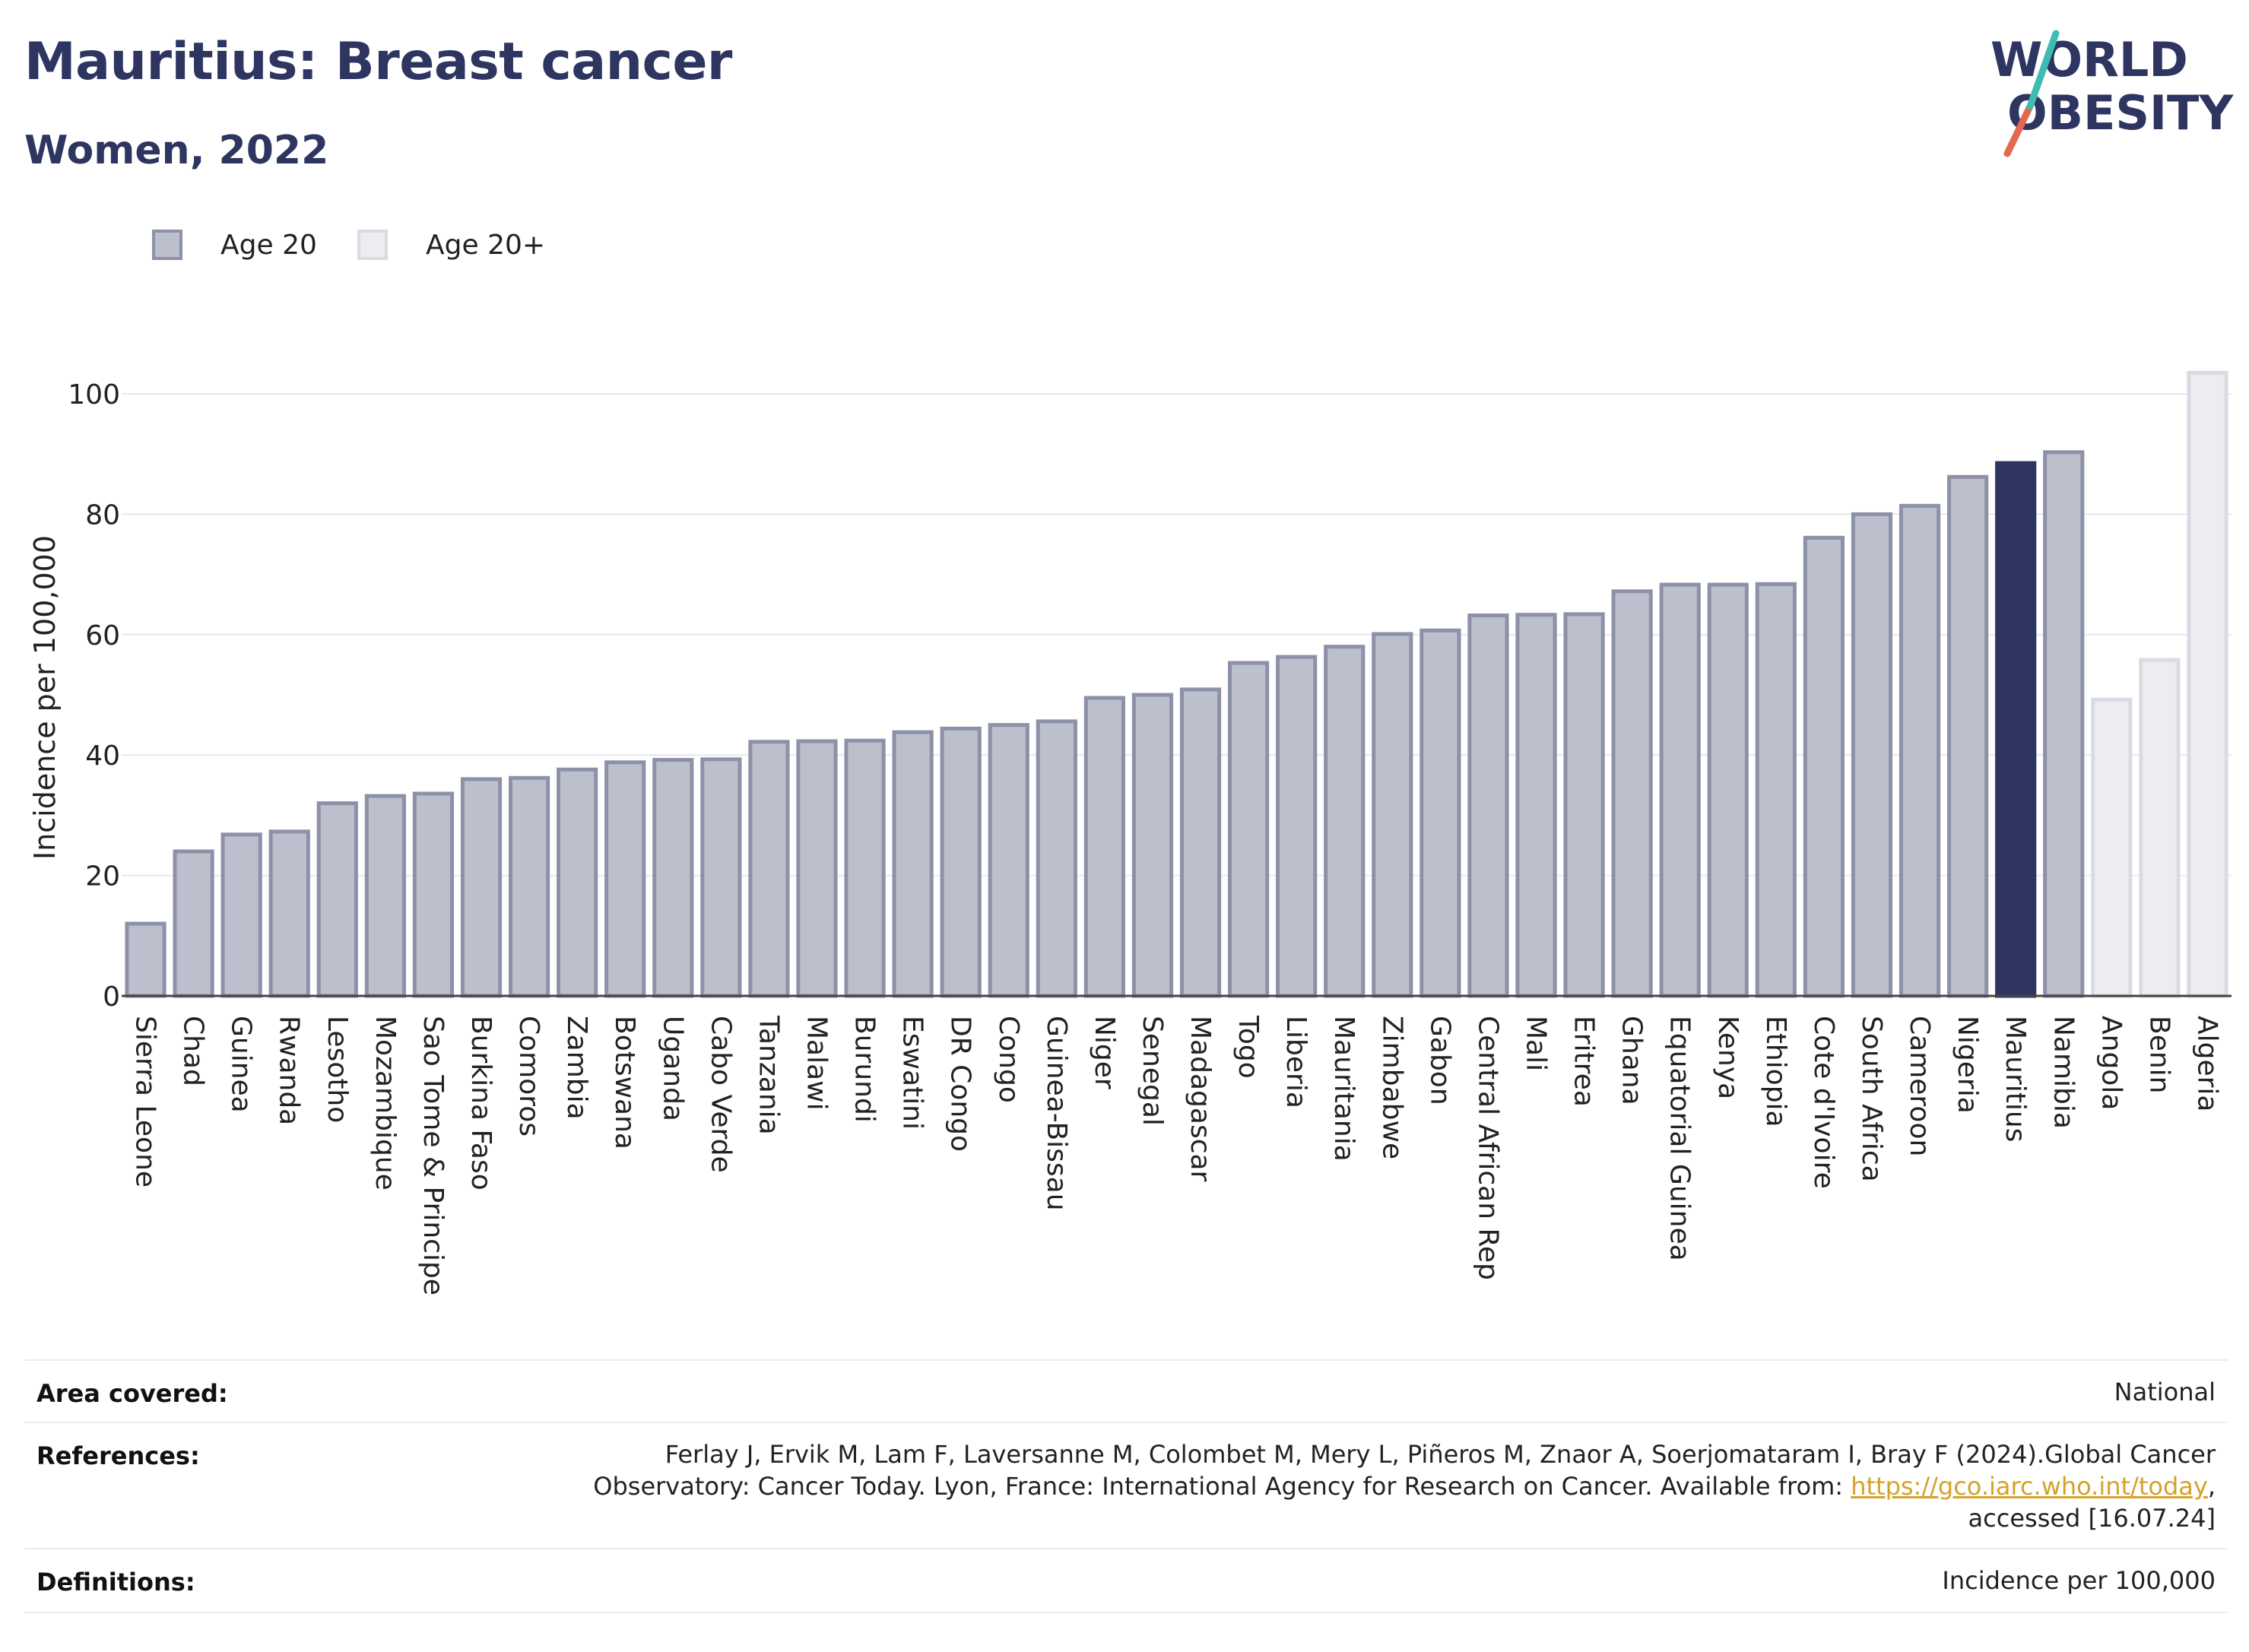 Image resolution: width=2249 pixels, height=1652 pixels. What do you see at coordinates (1824, 766) in the screenshot?
I see `bar-cote-d-ivoire` at bounding box center [1824, 766].